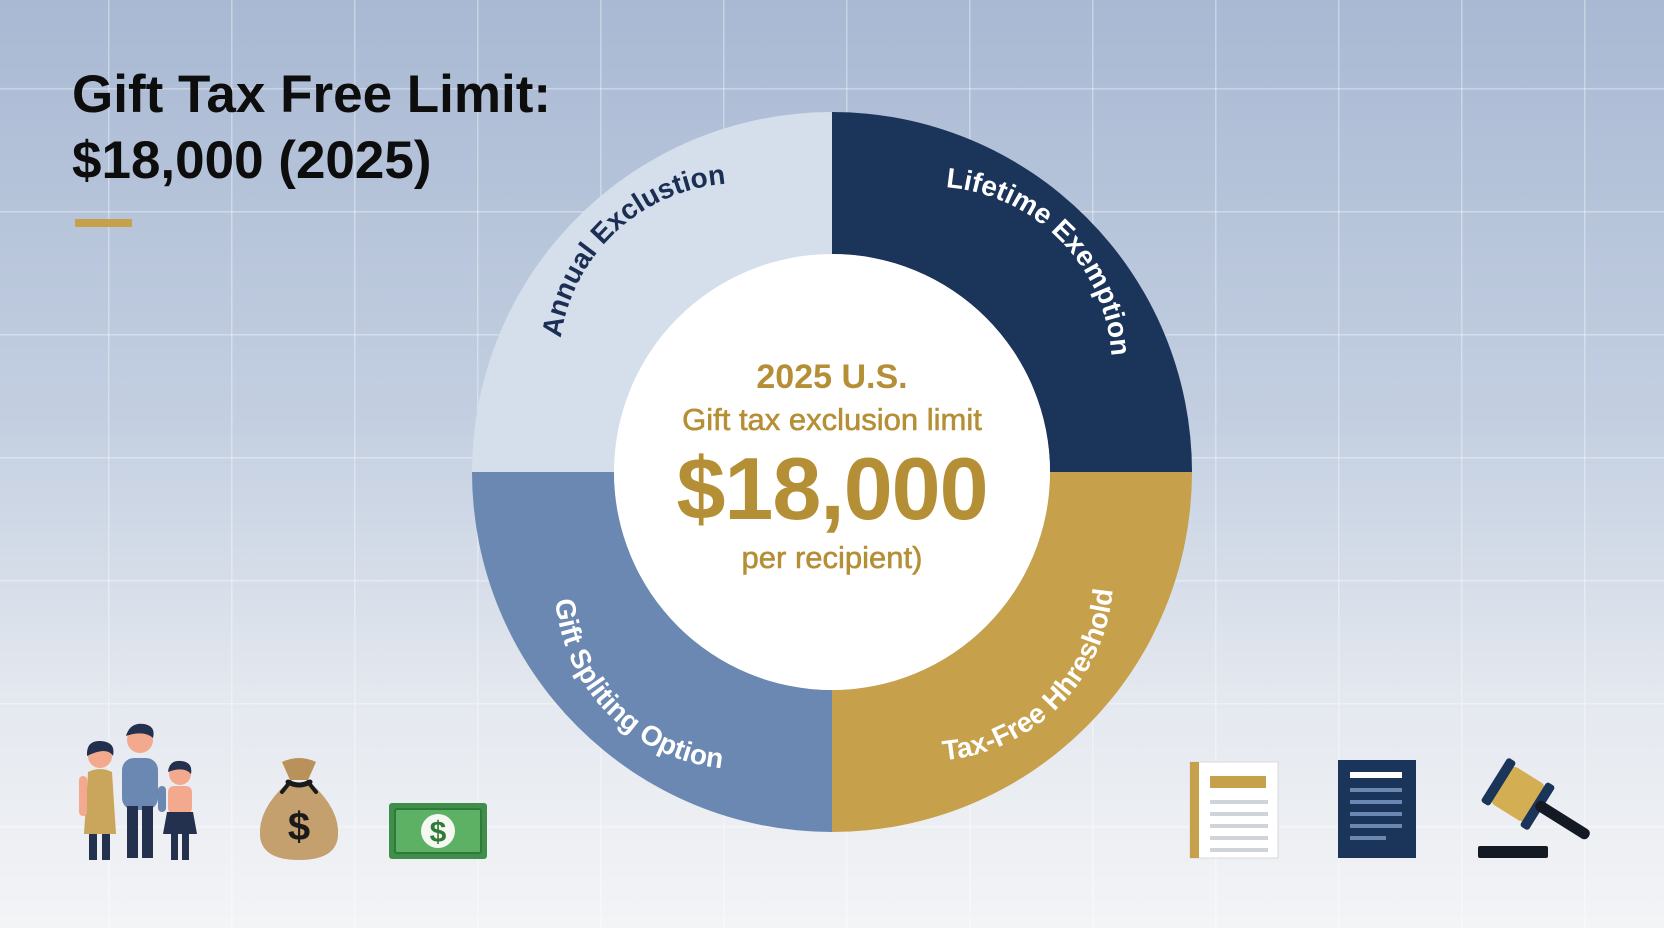  What do you see at coordinates (1012, 292) in the screenshot?
I see `segment-lifetime-exemption` at bounding box center [1012, 292].